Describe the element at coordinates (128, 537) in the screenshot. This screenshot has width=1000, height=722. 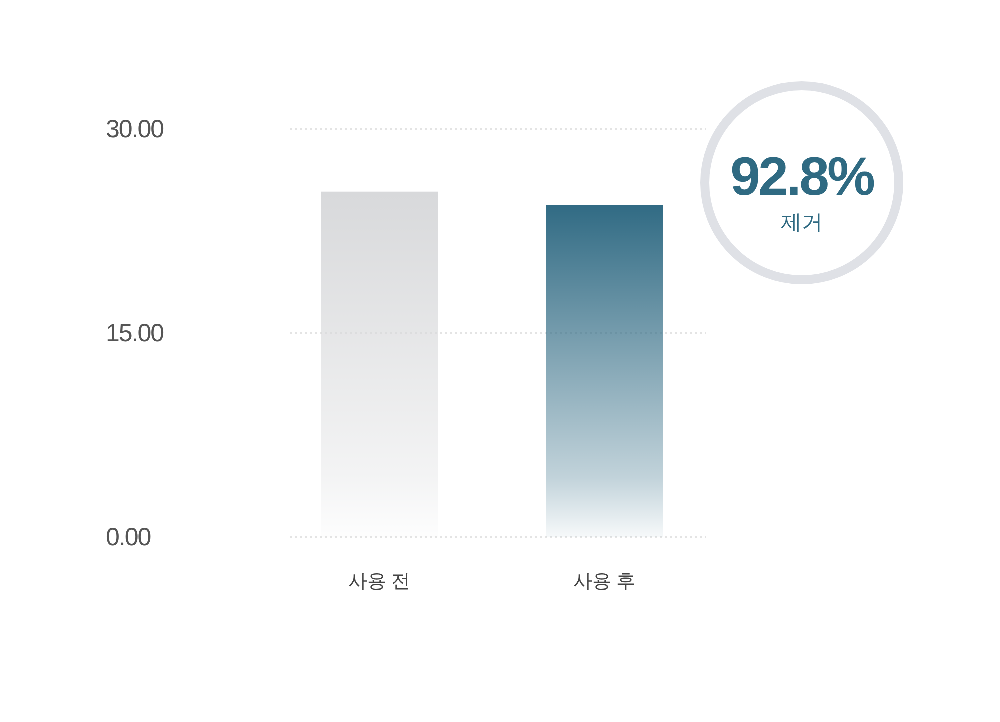
I see `y-tick-label: 0.00` at that location.